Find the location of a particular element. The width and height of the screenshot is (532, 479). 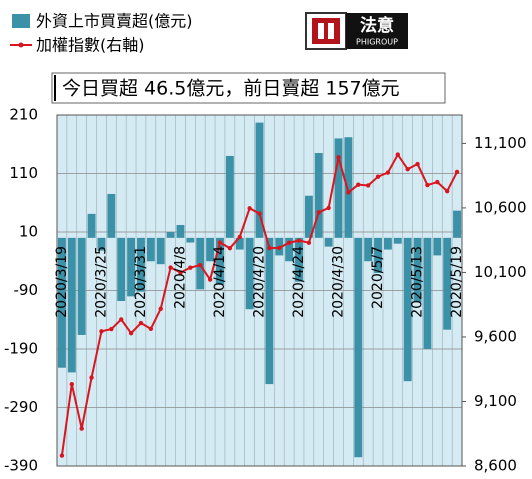

y-tick-label: 110 is located at coordinates (23, 173).